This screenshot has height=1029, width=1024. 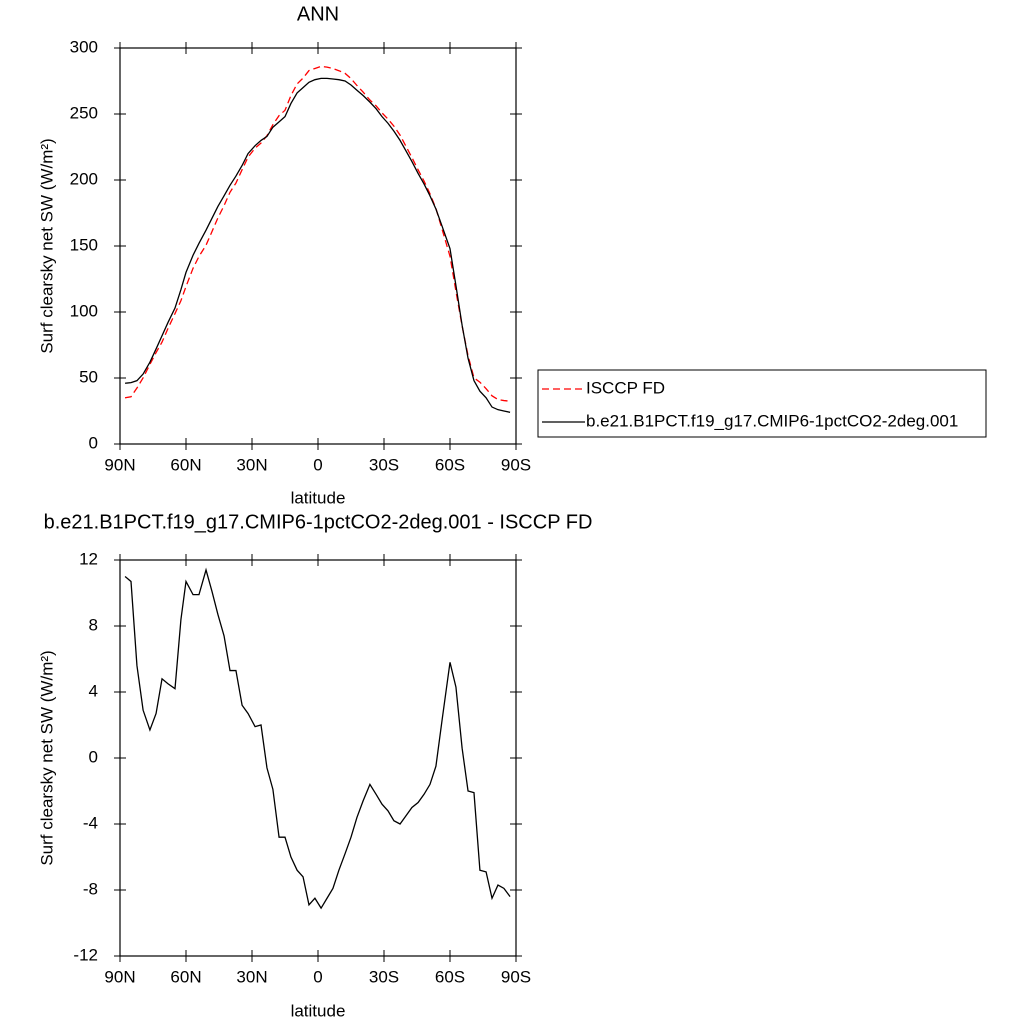 I want to click on legend-label: ISCCP FD, so click(x=625, y=387).